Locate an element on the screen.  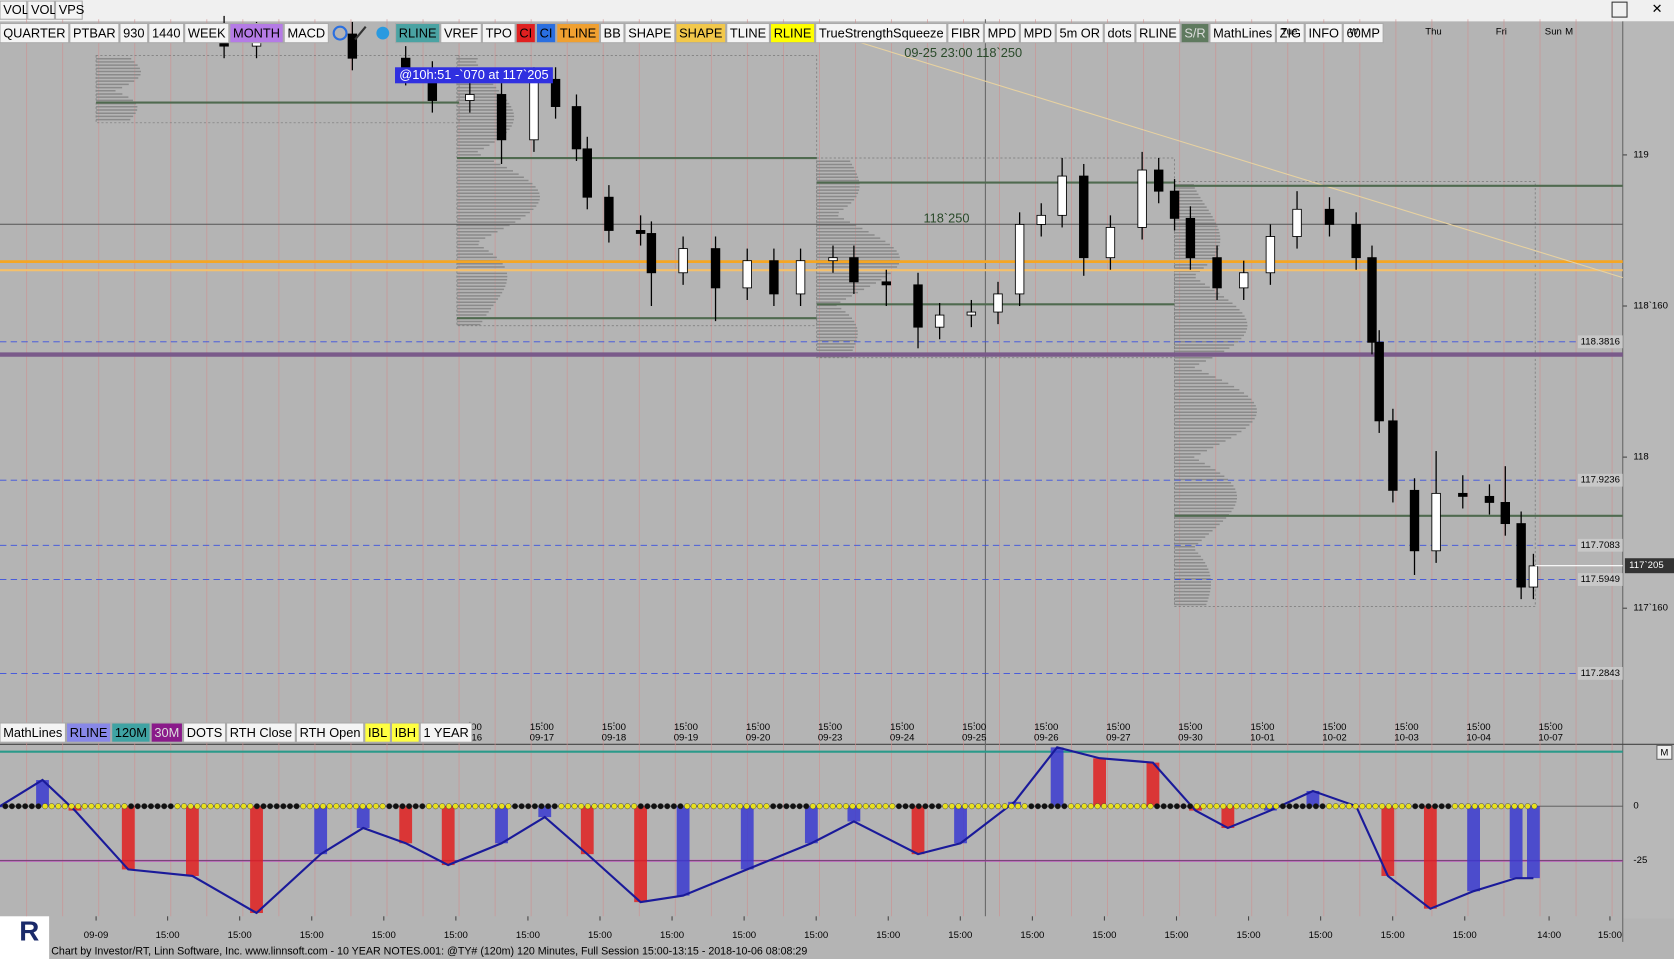
button-label: INFO is located at coordinates (1323, 33).